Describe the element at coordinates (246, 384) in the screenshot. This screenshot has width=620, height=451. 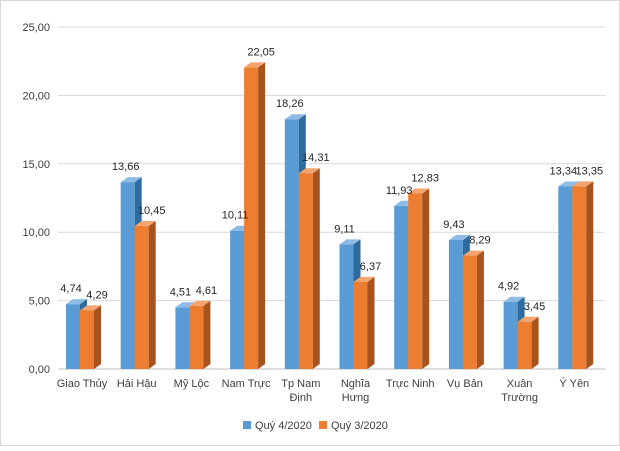
I see `x-tick-label: Nam Trực` at that location.